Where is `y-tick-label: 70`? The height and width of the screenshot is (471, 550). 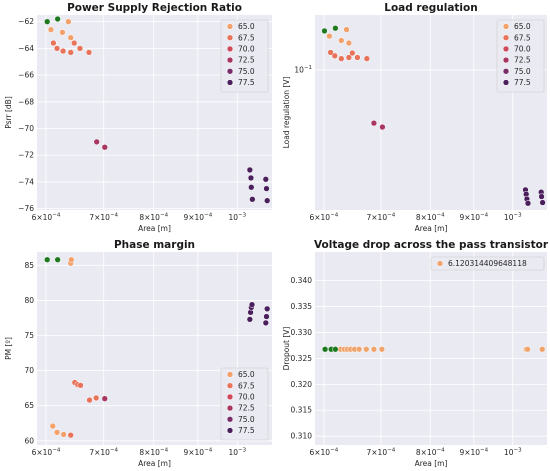
y-tick-label: 70 is located at coordinates (29, 370).